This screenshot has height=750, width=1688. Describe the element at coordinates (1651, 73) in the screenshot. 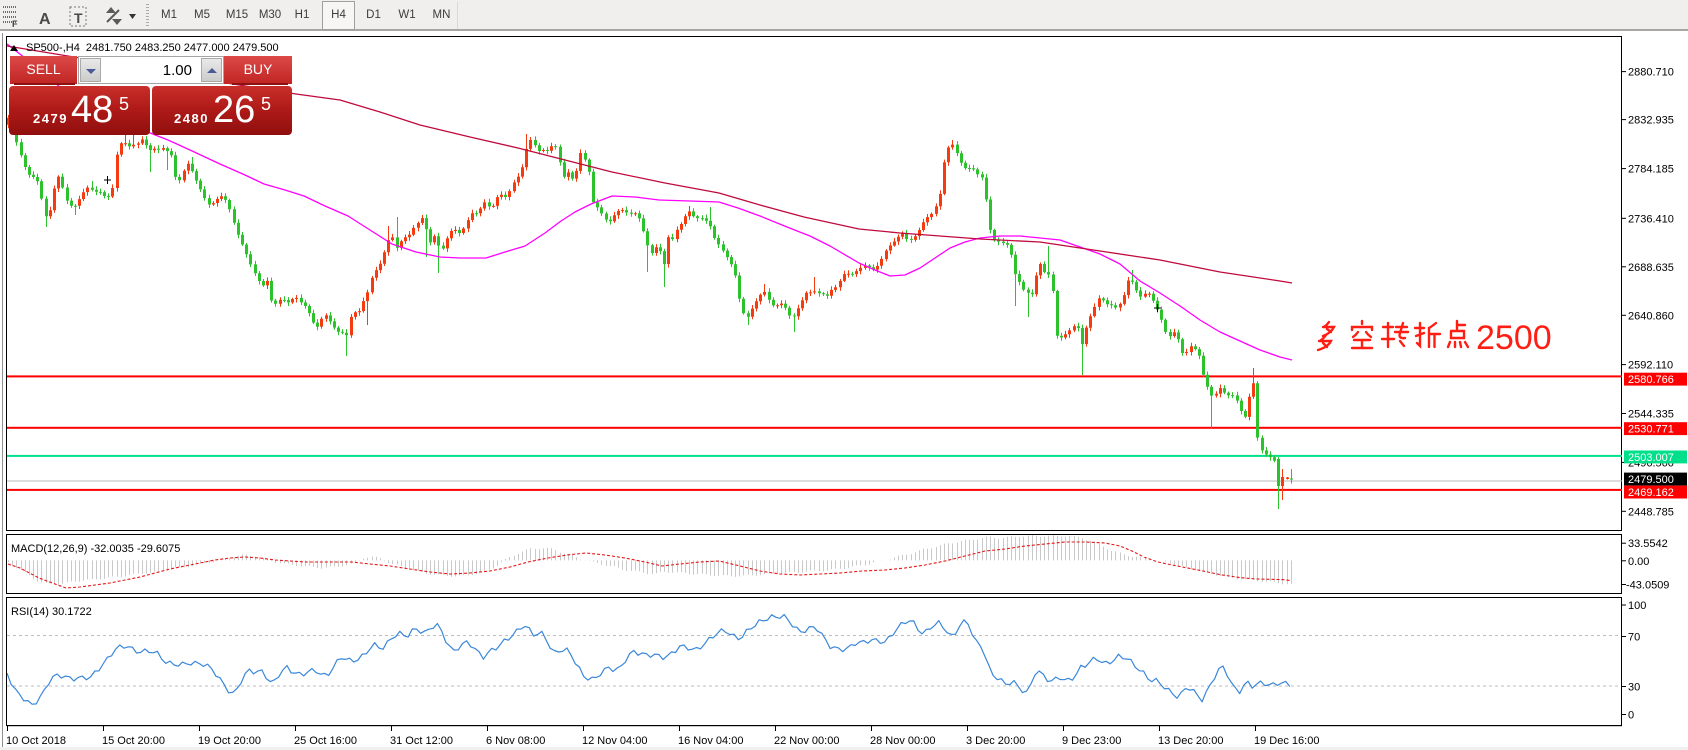

I see `svg-text: 2880.710` at that location.